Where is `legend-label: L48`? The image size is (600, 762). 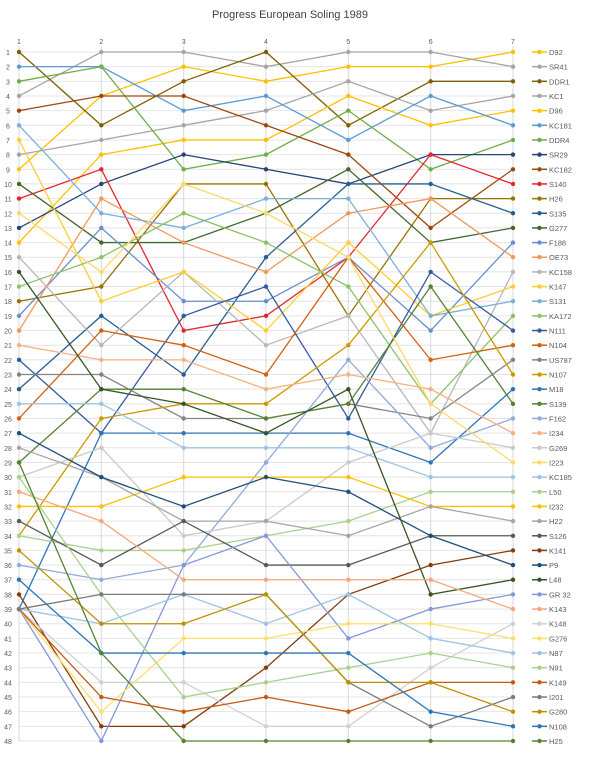
legend-label: L48 is located at coordinates (555, 580).